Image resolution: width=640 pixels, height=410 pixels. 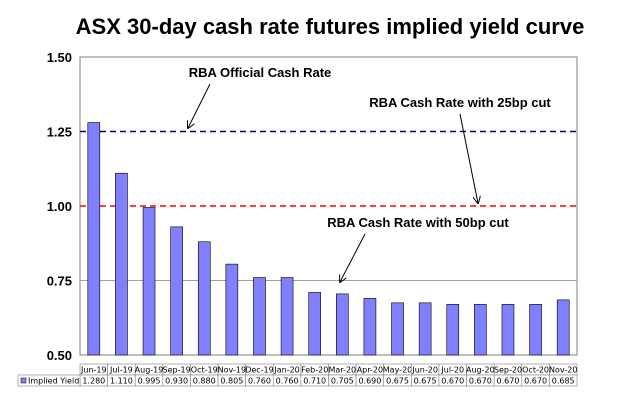 I want to click on x-tick-label: Jul-19, so click(x=121, y=370).